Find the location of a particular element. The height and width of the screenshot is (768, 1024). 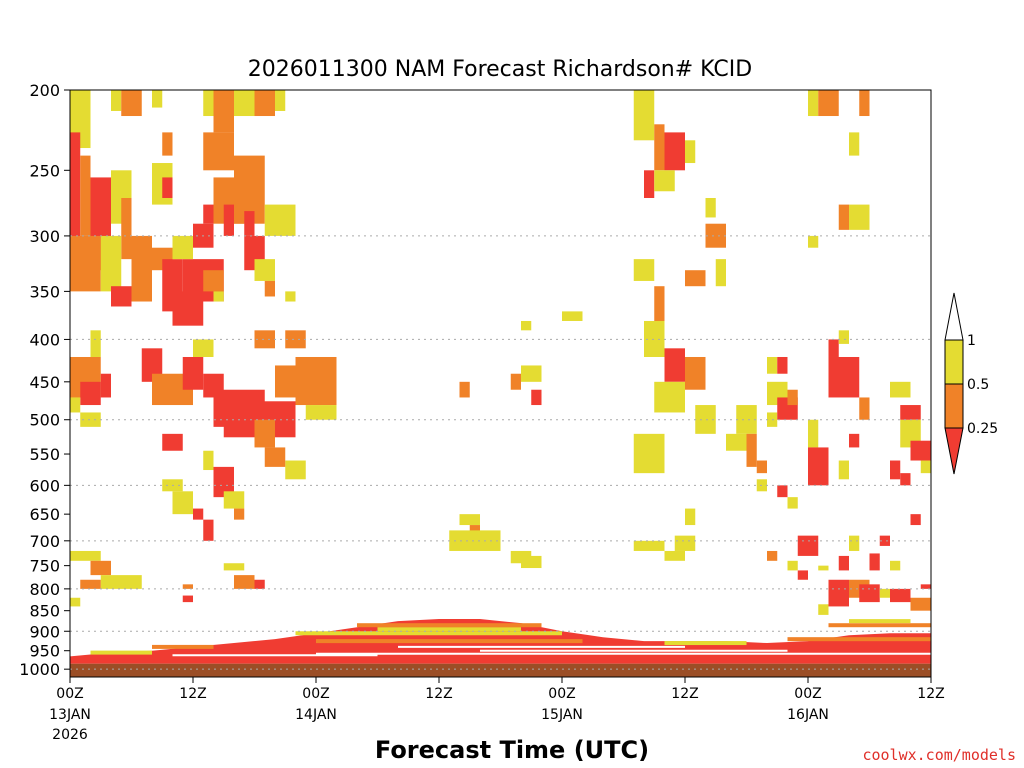

x-tick-date: 13JAN is located at coordinates (70, 715).